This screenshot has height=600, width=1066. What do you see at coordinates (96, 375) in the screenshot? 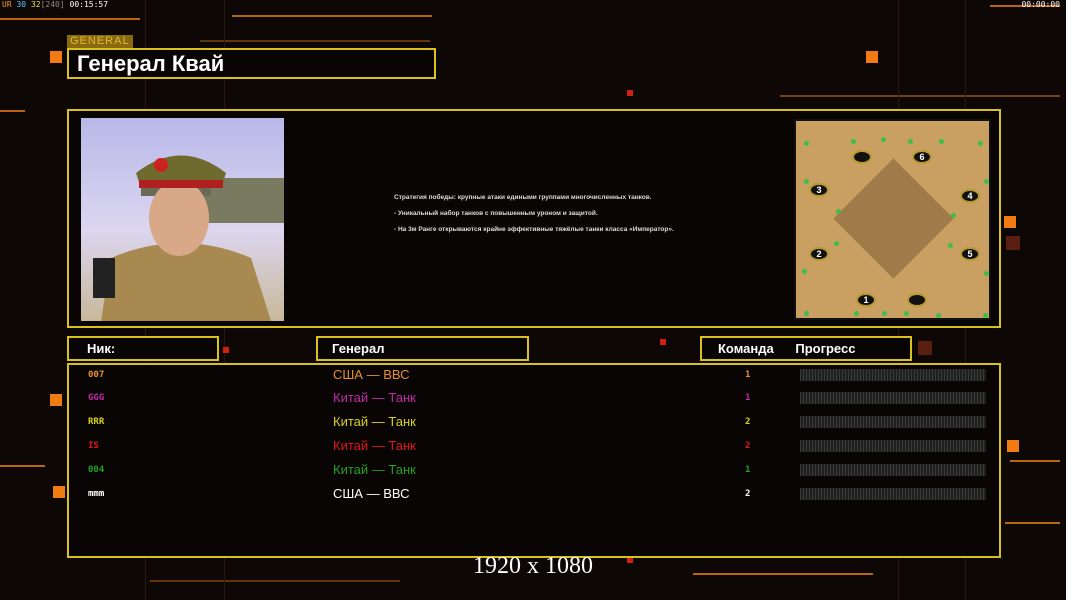
I see `player-nick: 007` at bounding box center [96, 375].